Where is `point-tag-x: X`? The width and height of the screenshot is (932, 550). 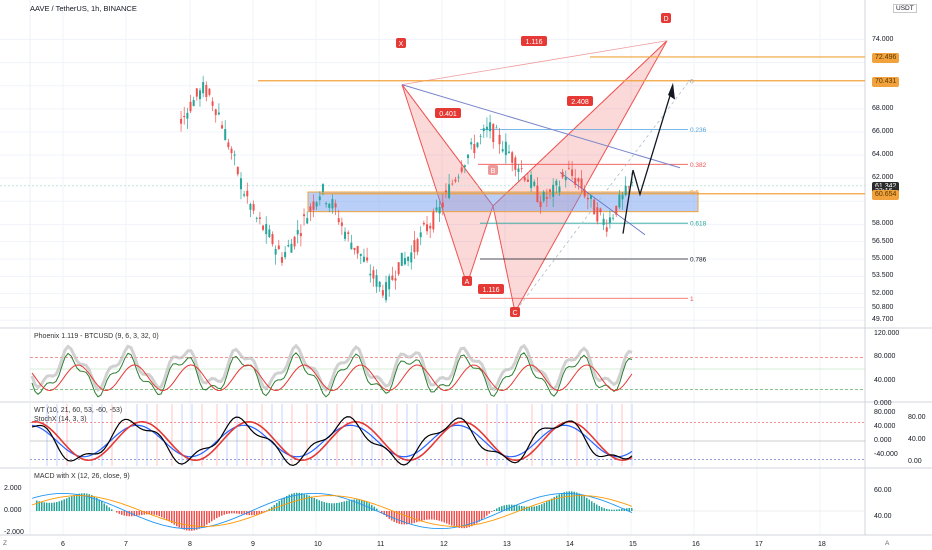 point-tag-x: X is located at coordinates (401, 43).